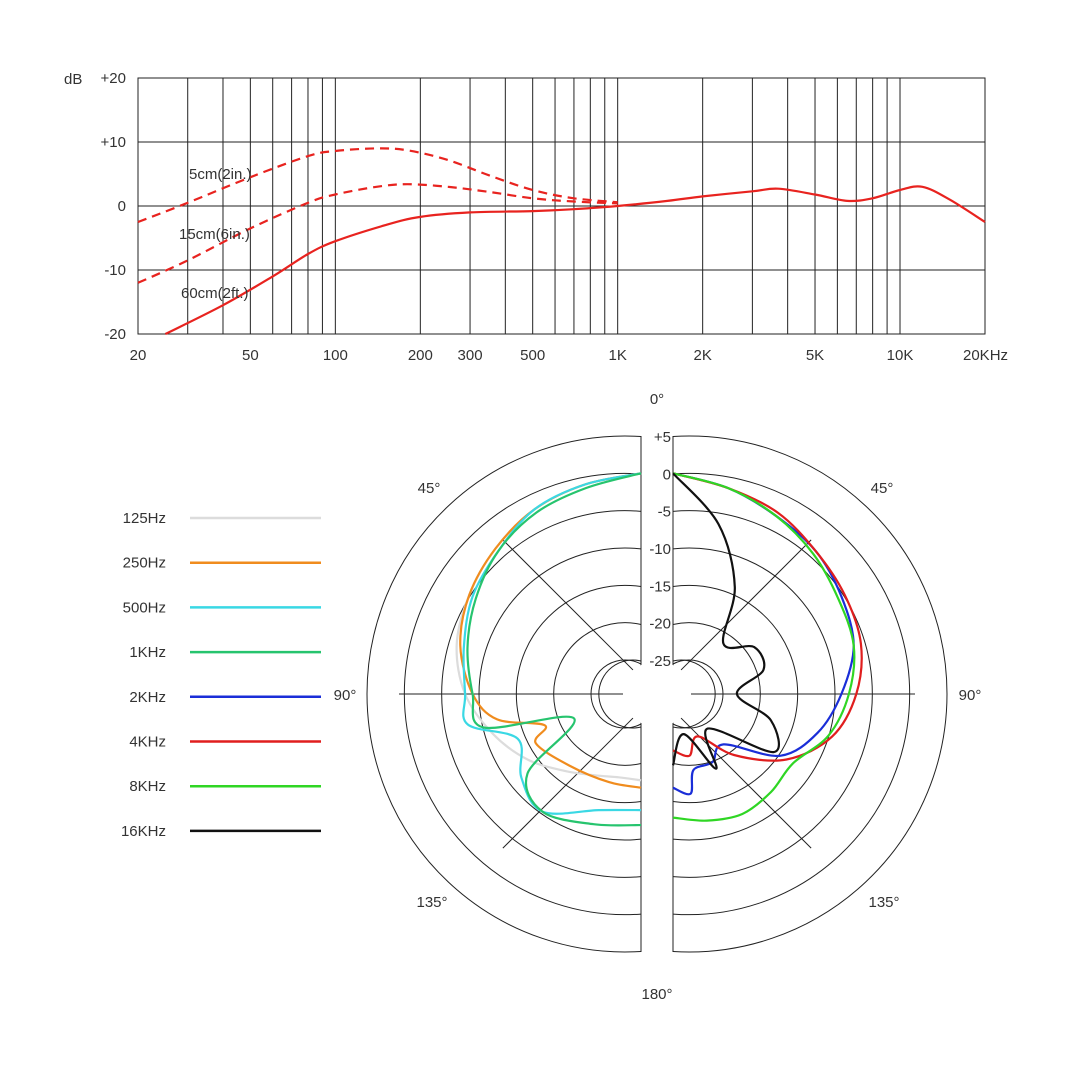 The image size is (1080, 1080). What do you see at coordinates (147, 786) in the screenshot?
I see `legend-label: 8KHz` at bounding box center [147, 786].